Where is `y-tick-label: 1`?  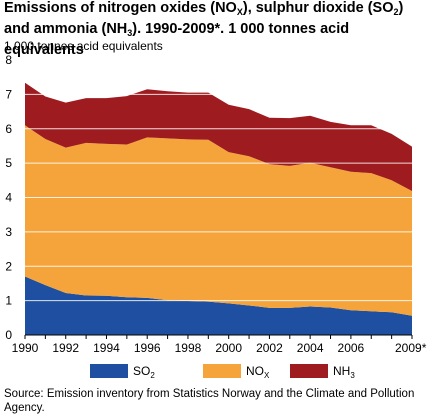 y-tick-label: 1 is located at coordinates (8, 301).